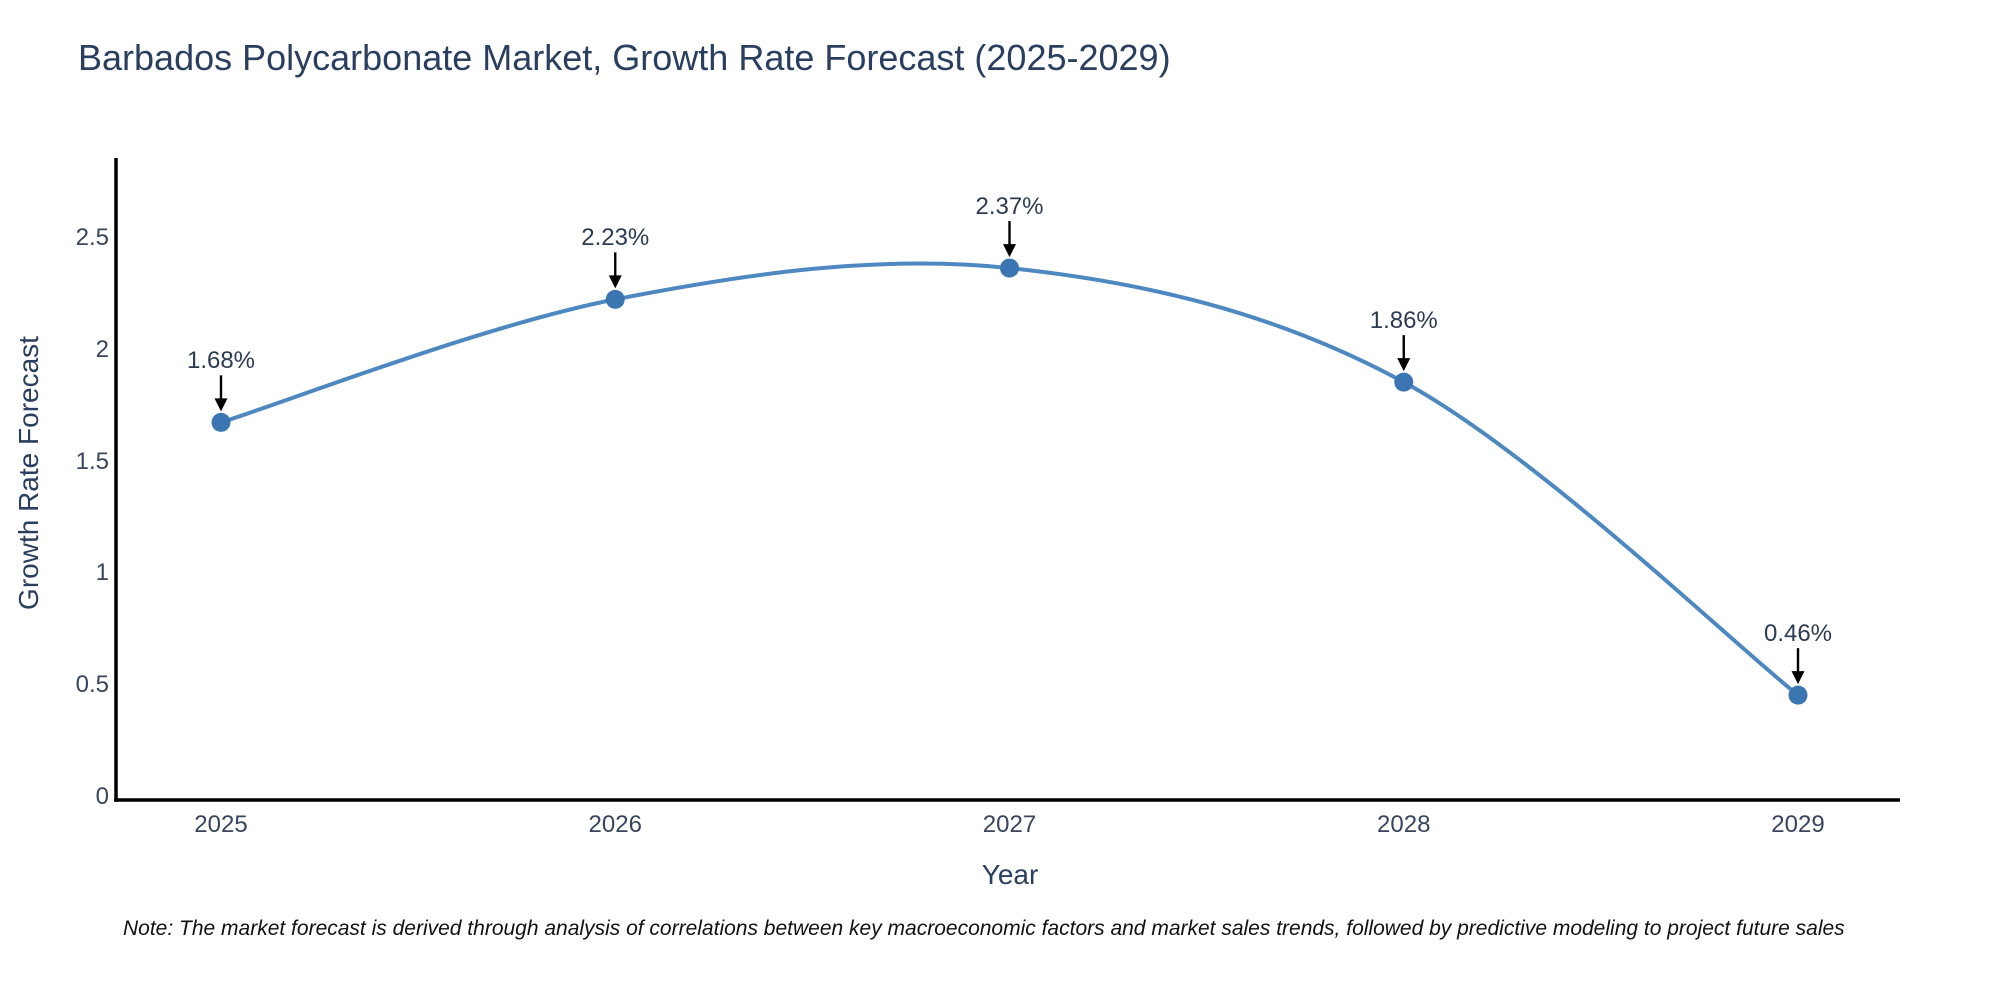  What do you see at coordinates (1009, 207) in the screenshot?
I see `annotation-label: 2.37%` at bounding box center [1009, 207].